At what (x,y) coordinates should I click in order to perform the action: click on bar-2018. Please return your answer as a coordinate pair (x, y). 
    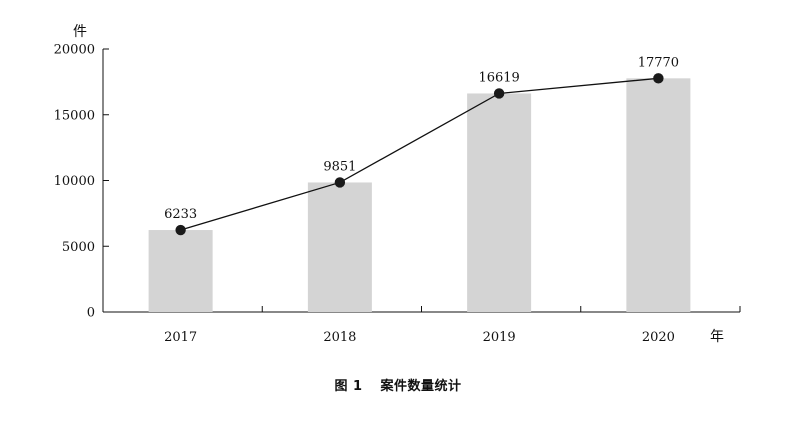
    Looking at the image, I should click on (339, 247).